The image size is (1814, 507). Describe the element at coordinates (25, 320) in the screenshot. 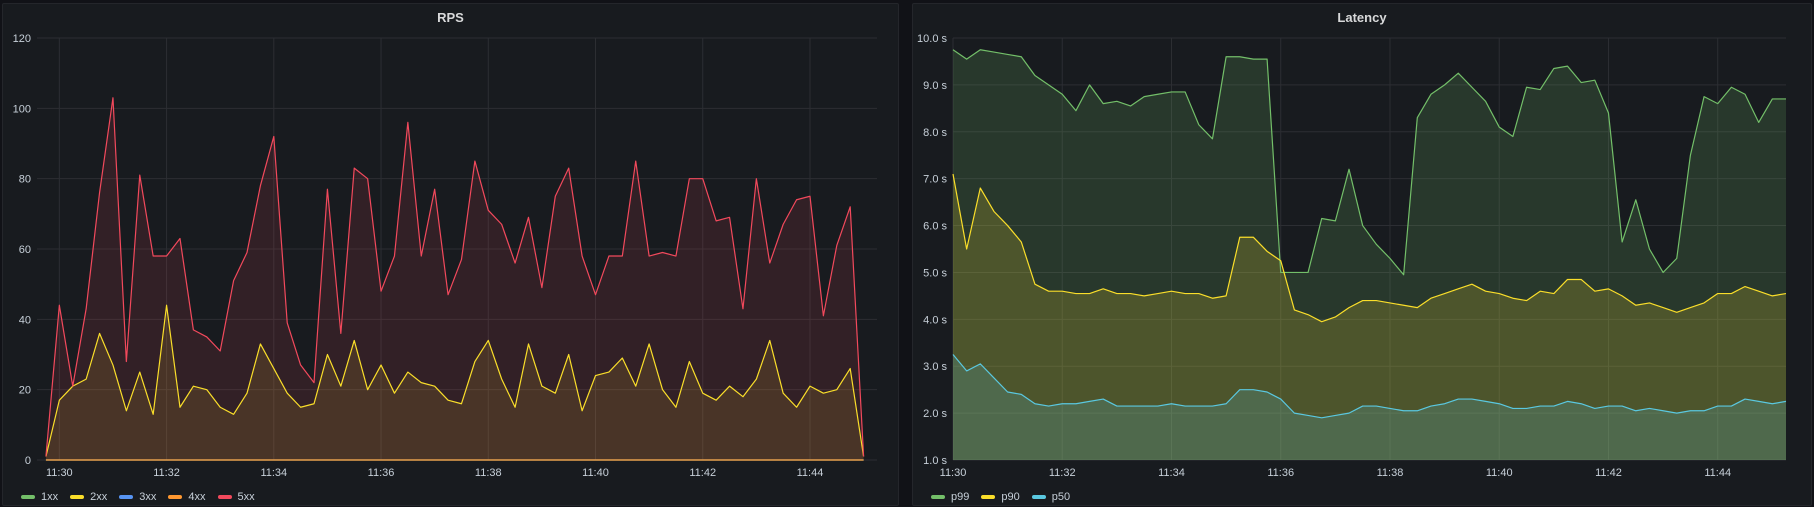

I see `rps-y-tick-label: 40` at that location.